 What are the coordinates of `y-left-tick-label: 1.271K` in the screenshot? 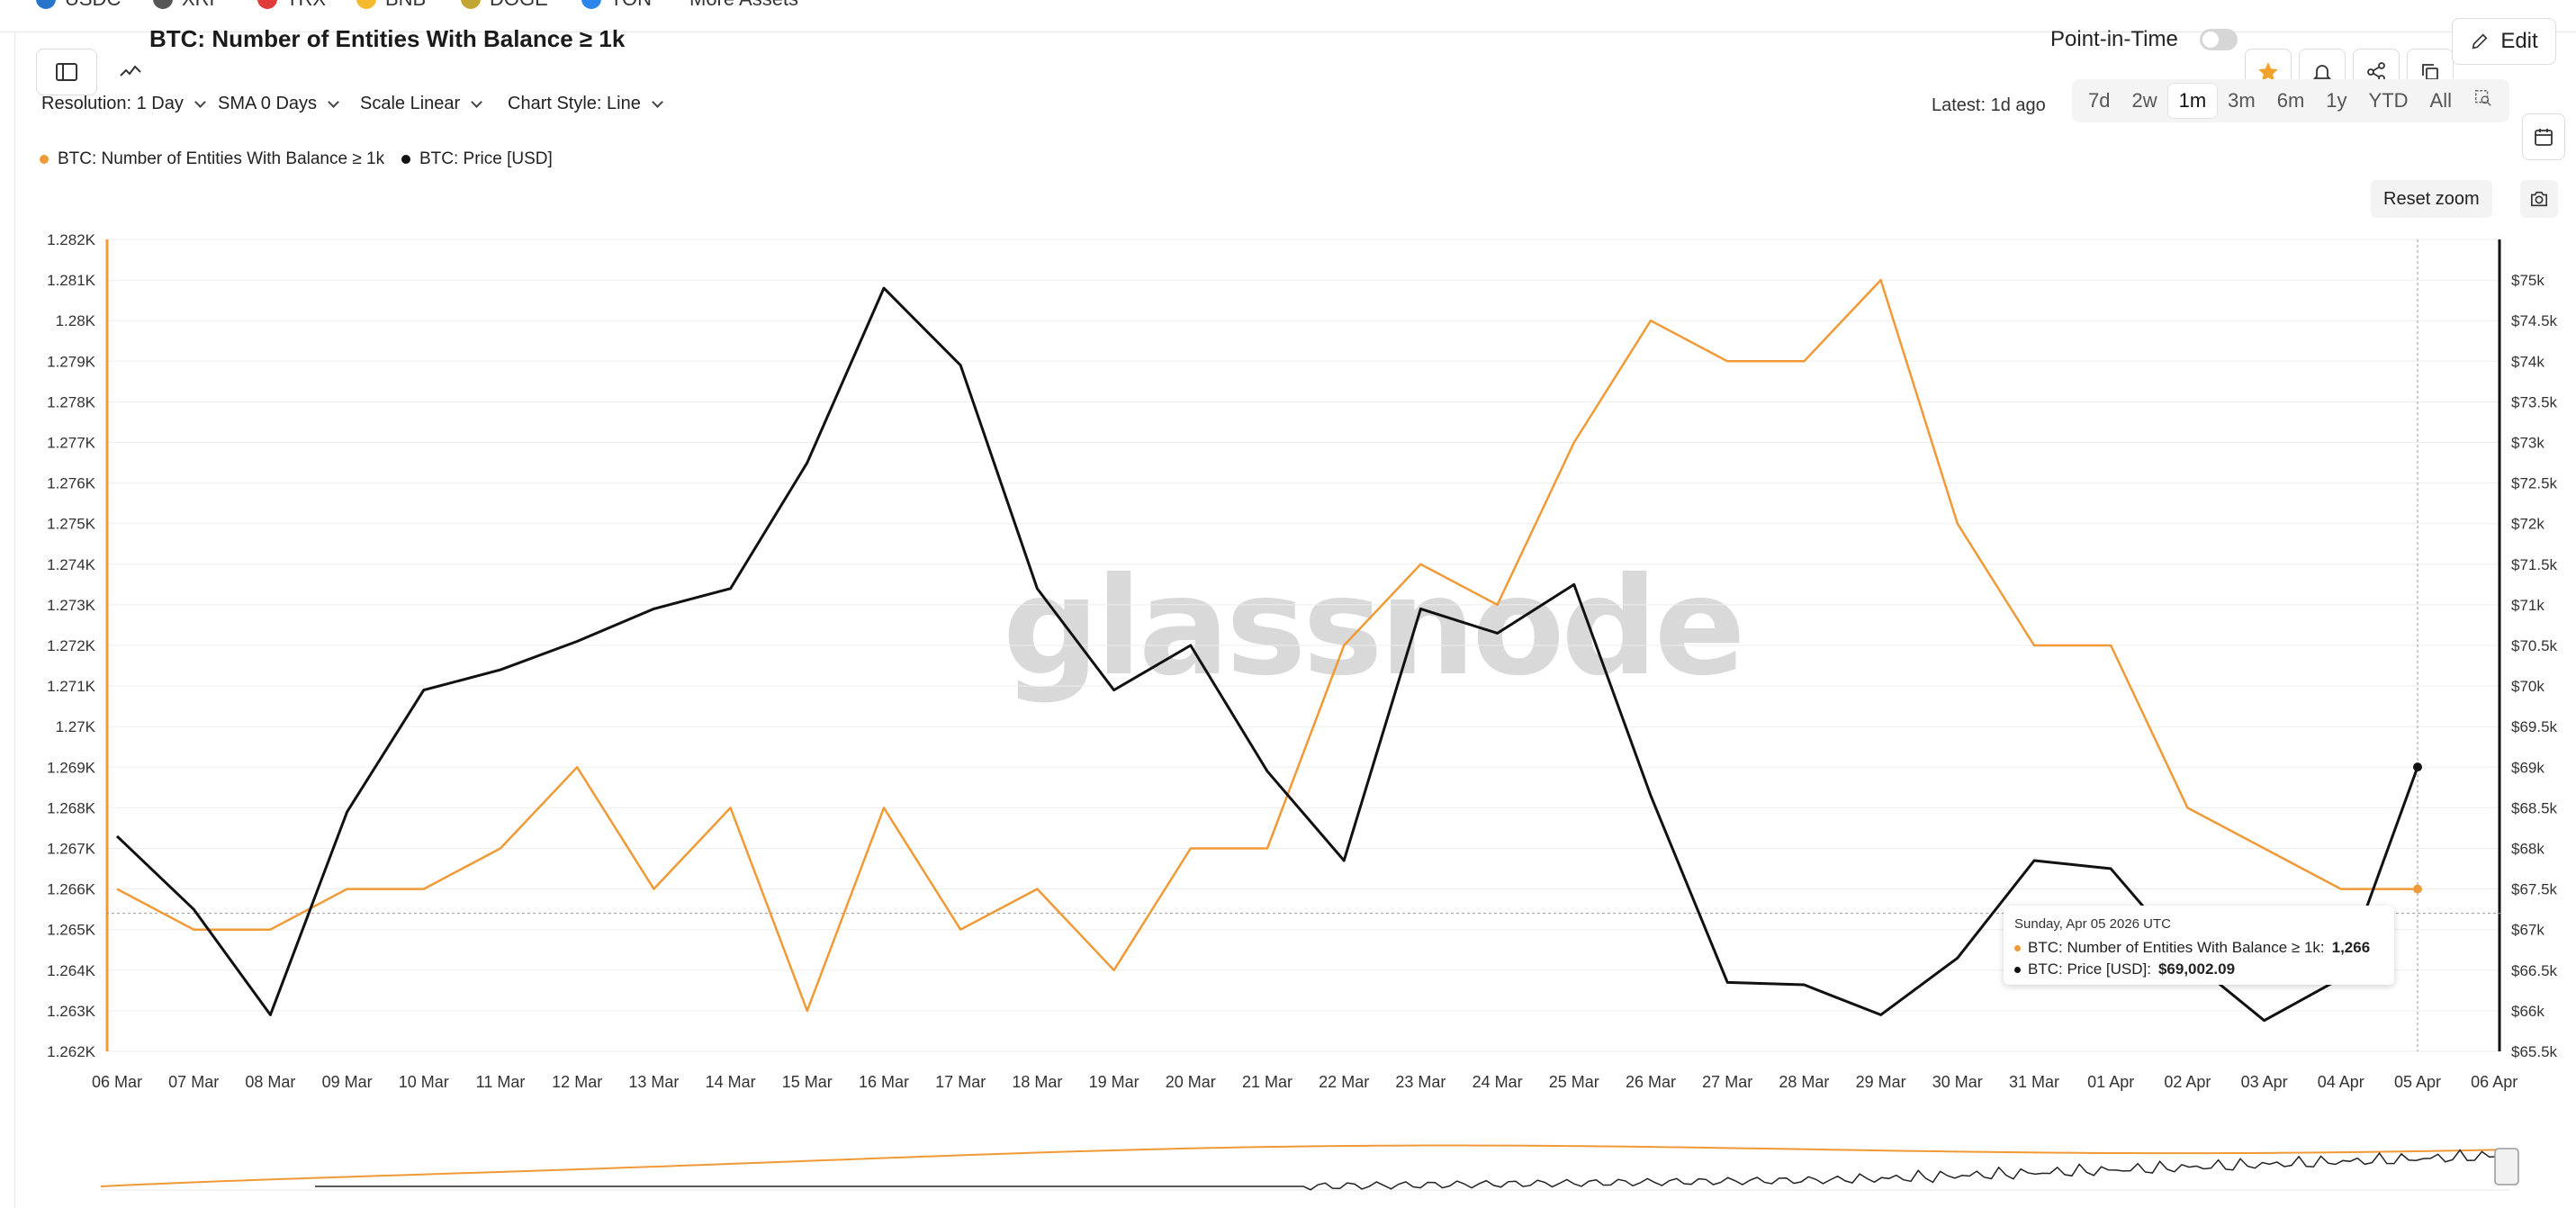 It's located at (71, 686).